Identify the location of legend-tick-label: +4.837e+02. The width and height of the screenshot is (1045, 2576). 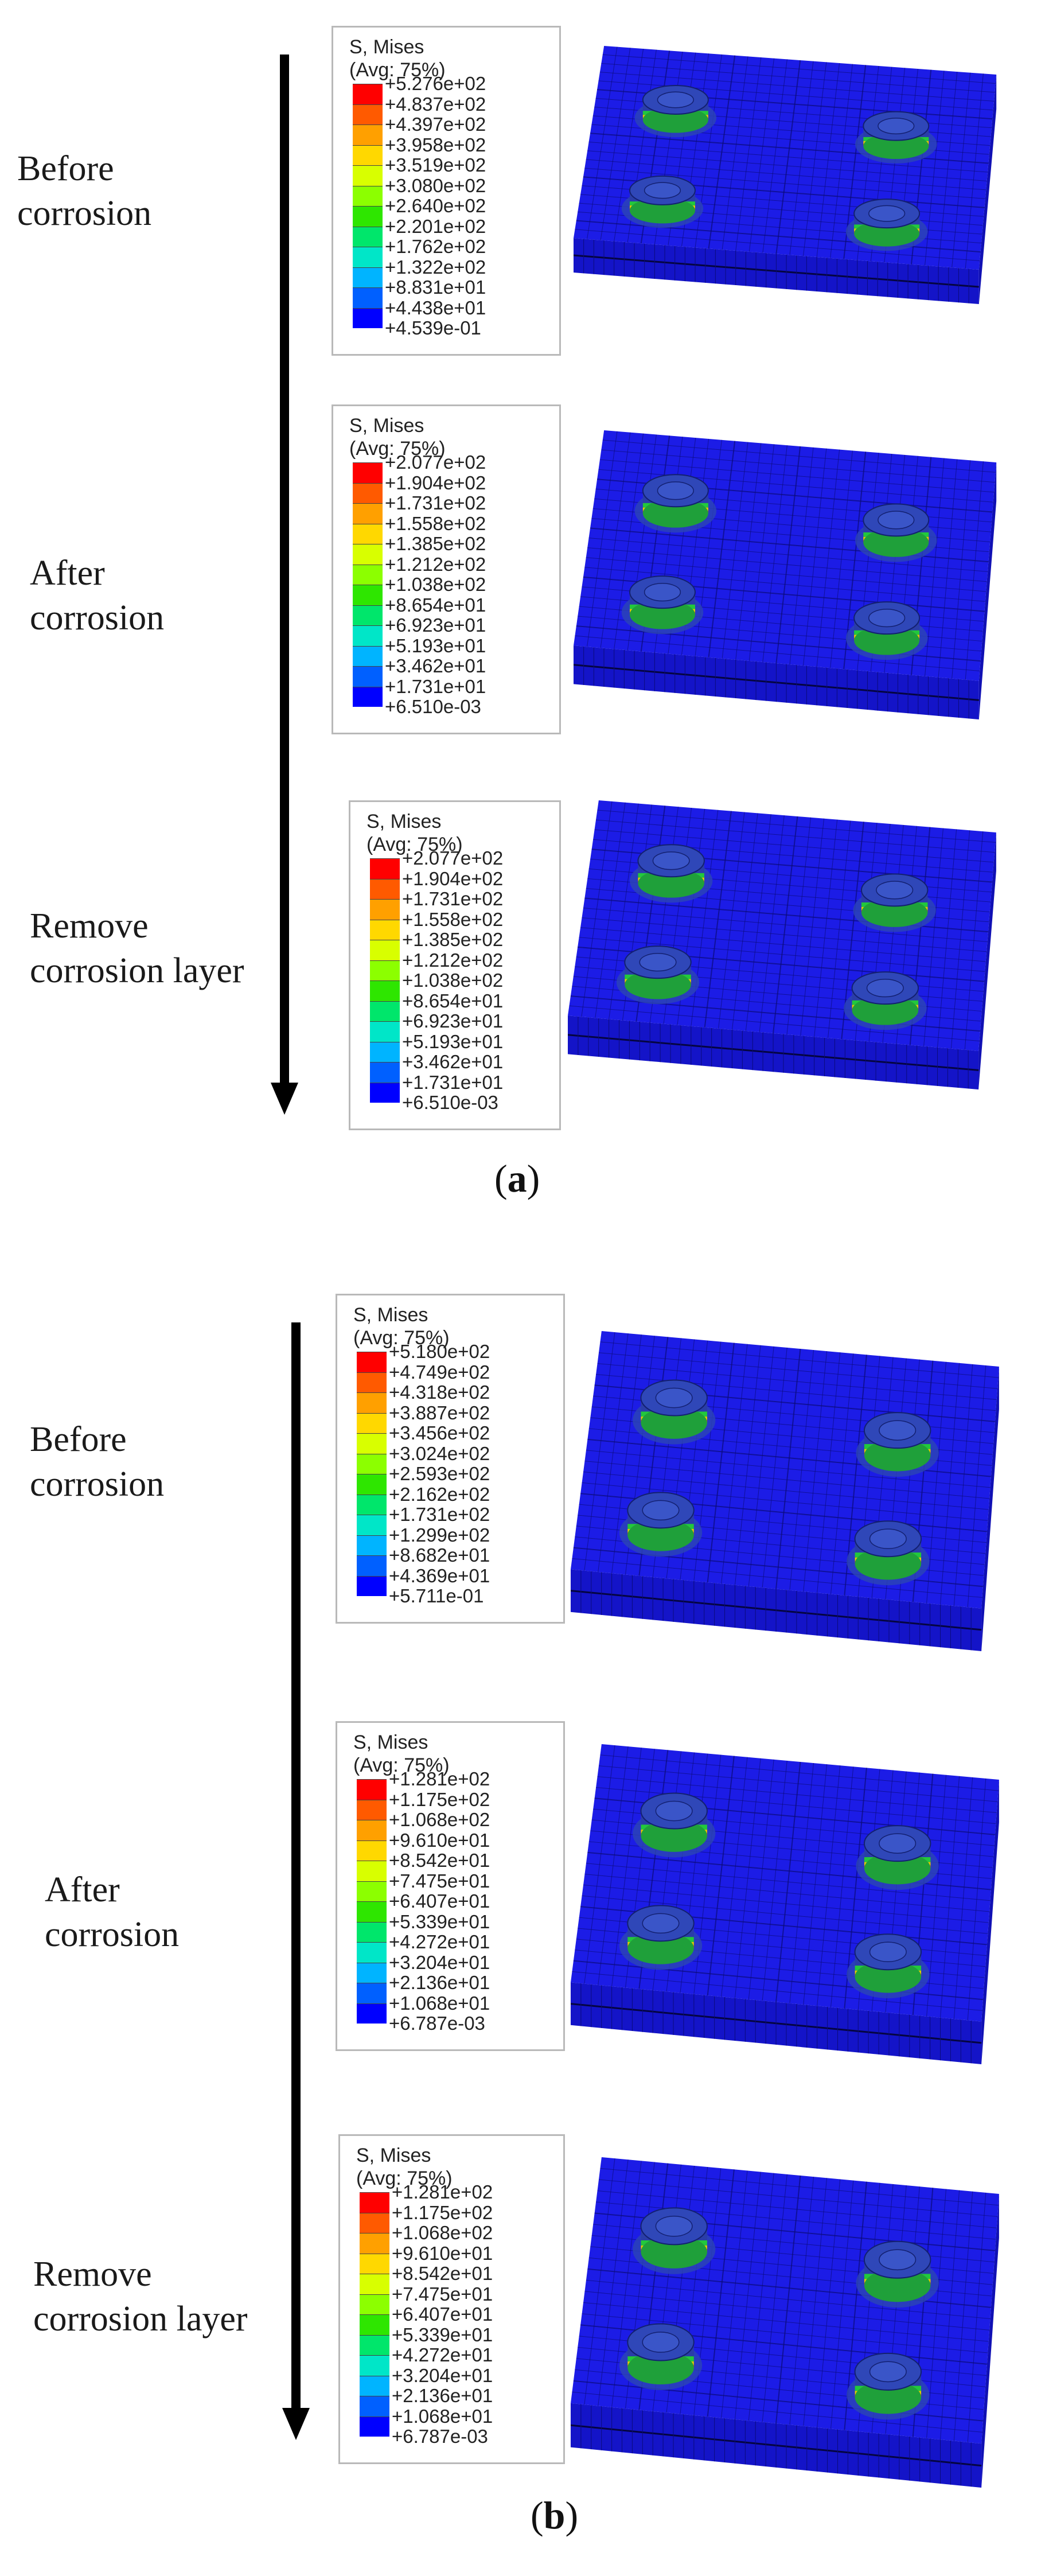
(435, 104).